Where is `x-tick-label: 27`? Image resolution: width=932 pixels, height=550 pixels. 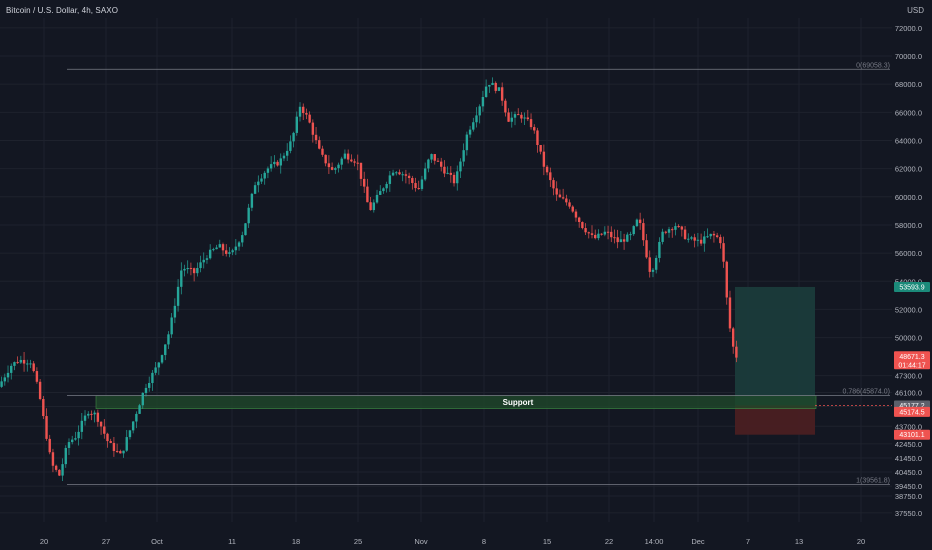
x-tick-label: 27 is located at coordinates (106, 541).